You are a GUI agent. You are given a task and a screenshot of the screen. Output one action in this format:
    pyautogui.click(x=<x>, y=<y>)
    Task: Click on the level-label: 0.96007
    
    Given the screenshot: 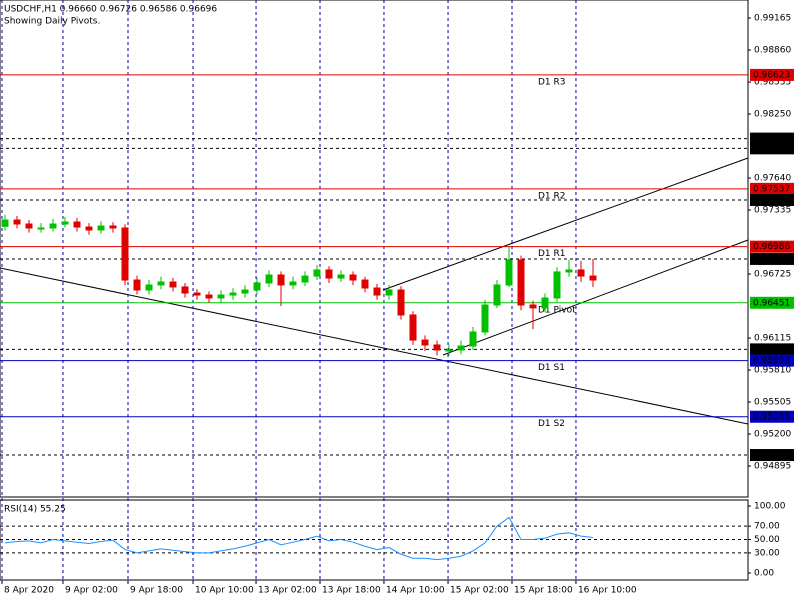 What is the action you would take?
    pyautogui.click(x=771, y=350)
    